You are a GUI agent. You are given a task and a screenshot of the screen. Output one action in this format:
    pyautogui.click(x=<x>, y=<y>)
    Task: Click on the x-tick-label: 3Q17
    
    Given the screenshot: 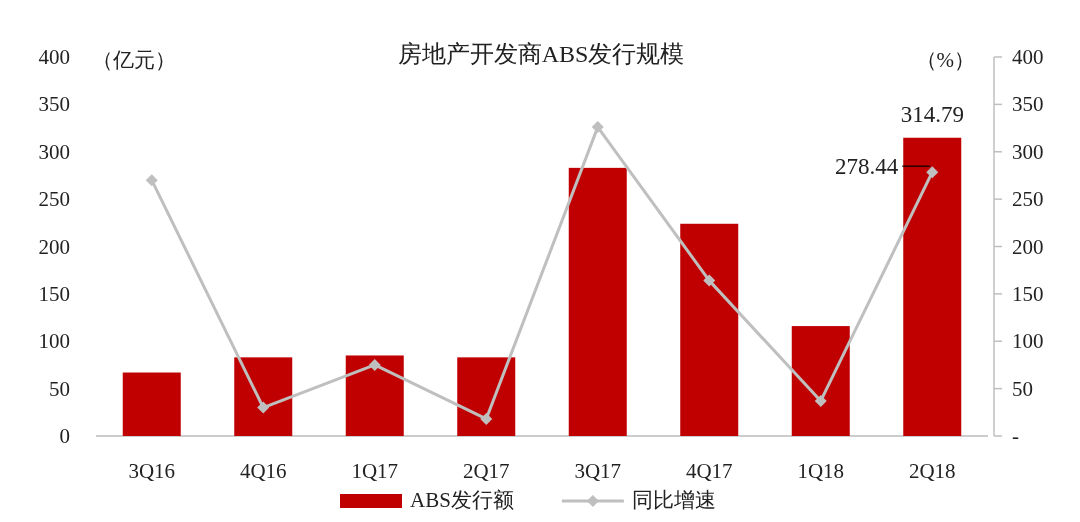 What is the action you would take?
    pyautogui.click(x=598, y=471)
    